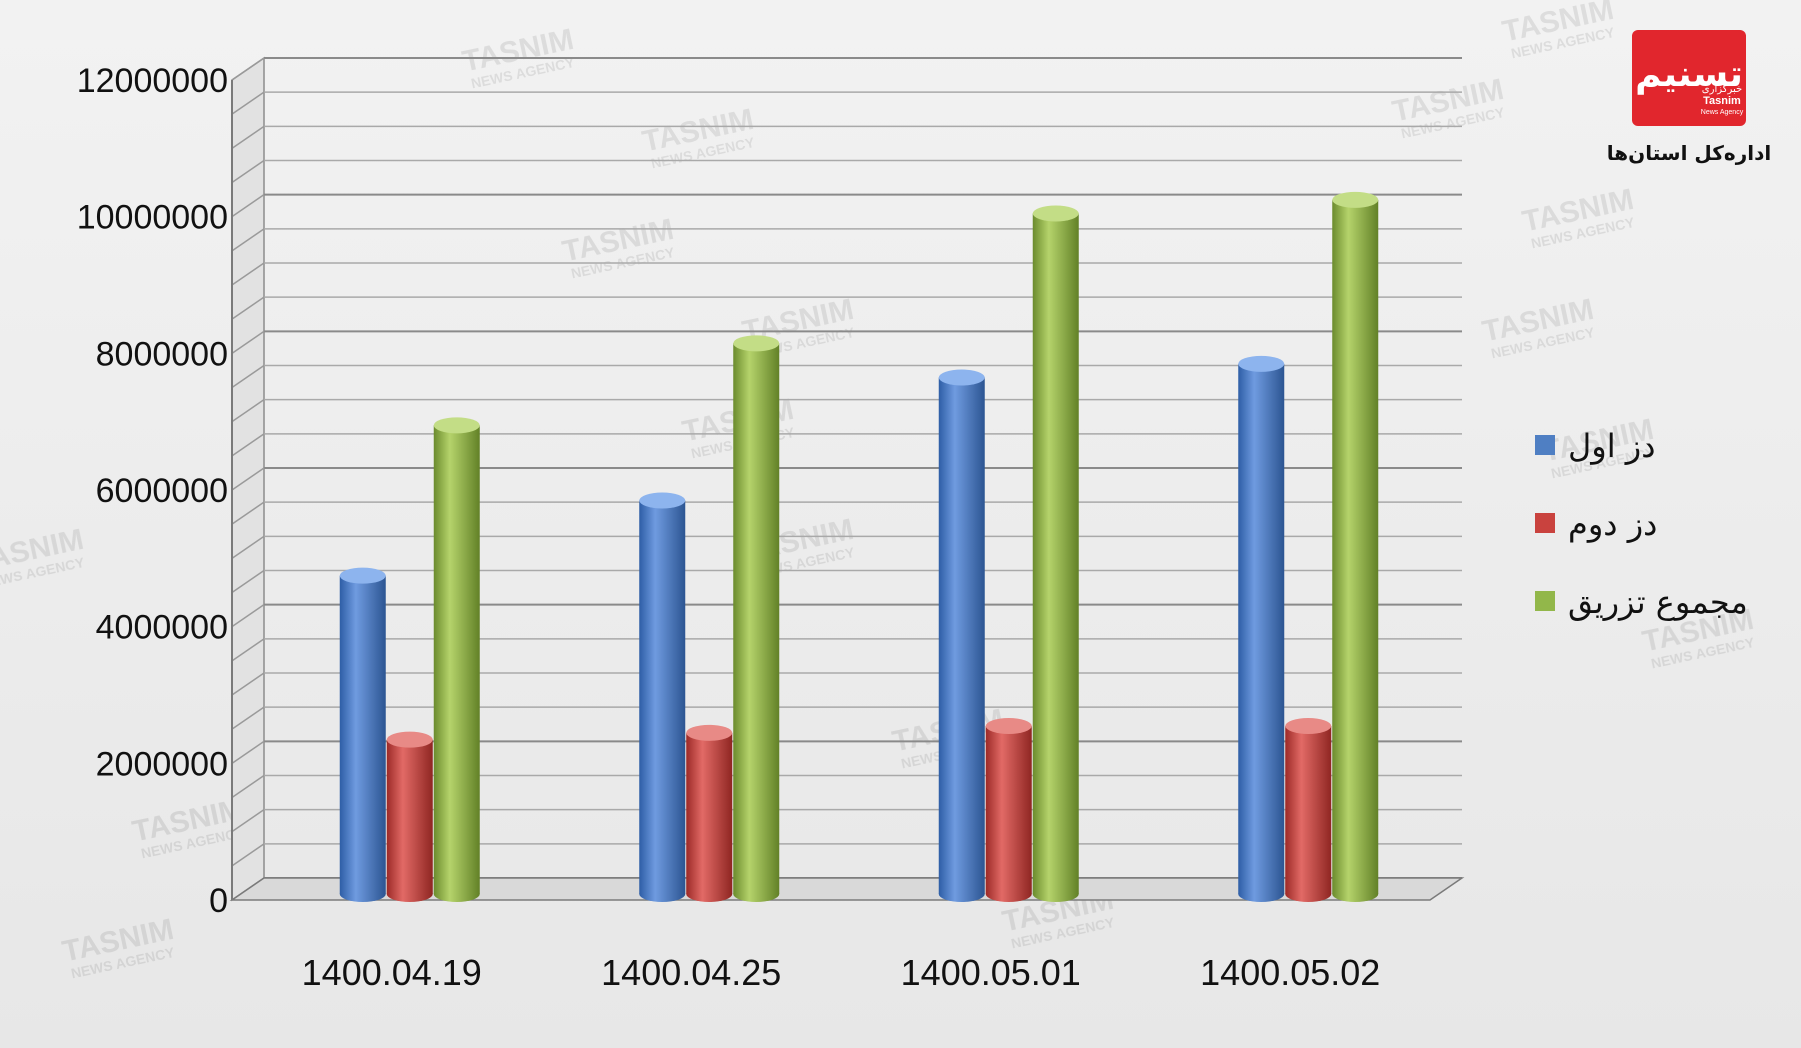 The image size is (1801, 1048). Describe the element at coordinates (162, 628) in the screenshot. I see `y-tick-label: 4000000` at that location.